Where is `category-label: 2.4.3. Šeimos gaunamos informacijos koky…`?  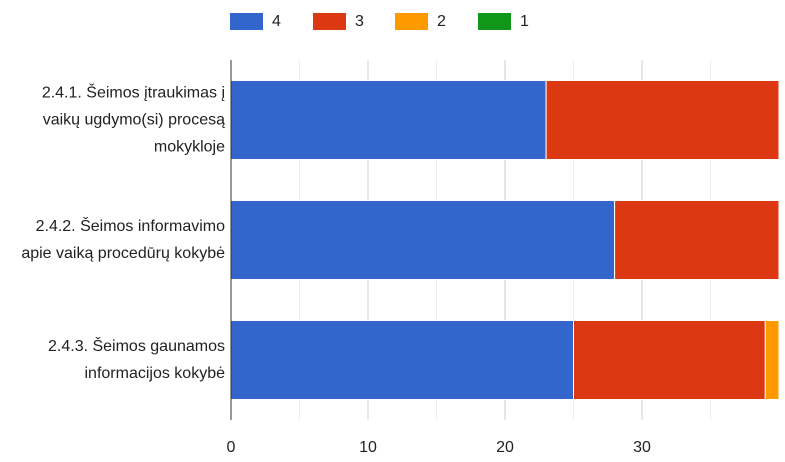 category-label: 2.4.3. Šeimos gaunamos informacijos koky… is located at coordinates (136, 360).